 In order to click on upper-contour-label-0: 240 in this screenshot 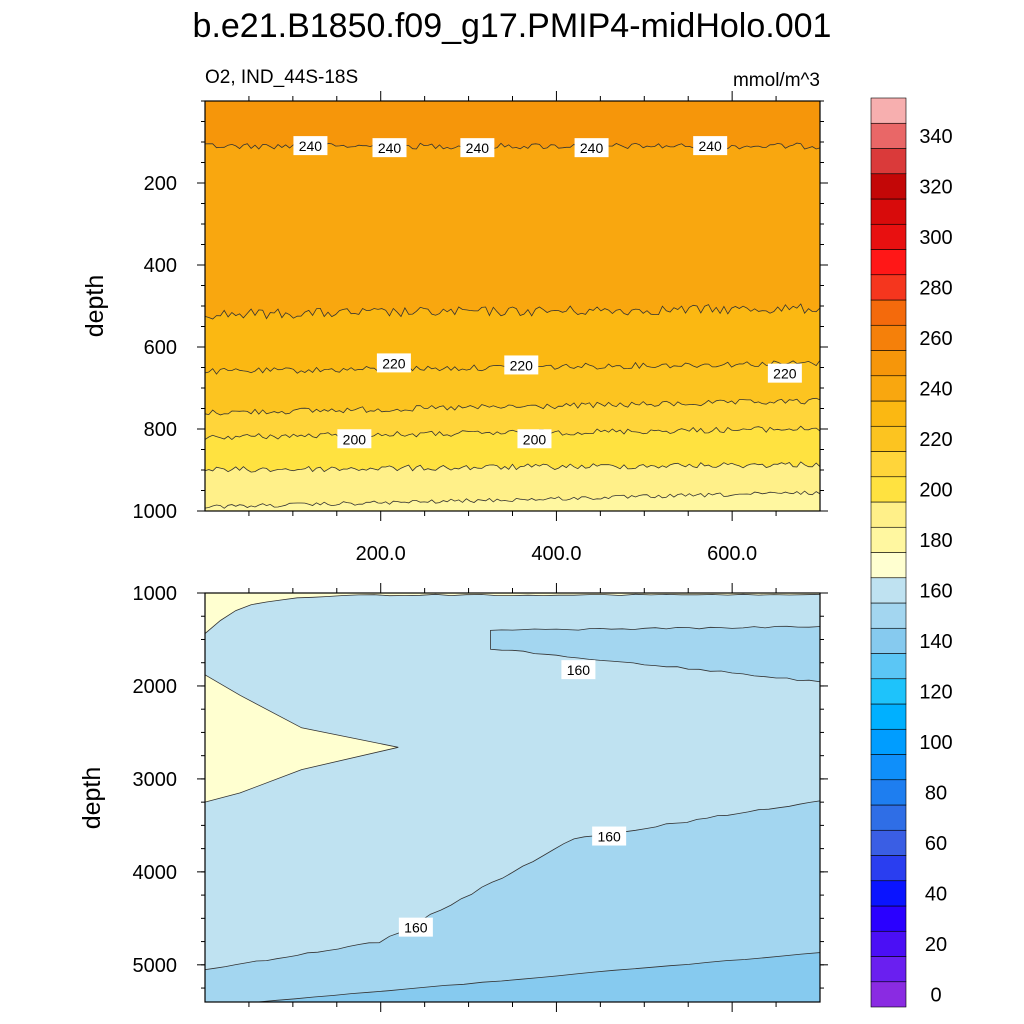, I will do `click(310, 146)`.